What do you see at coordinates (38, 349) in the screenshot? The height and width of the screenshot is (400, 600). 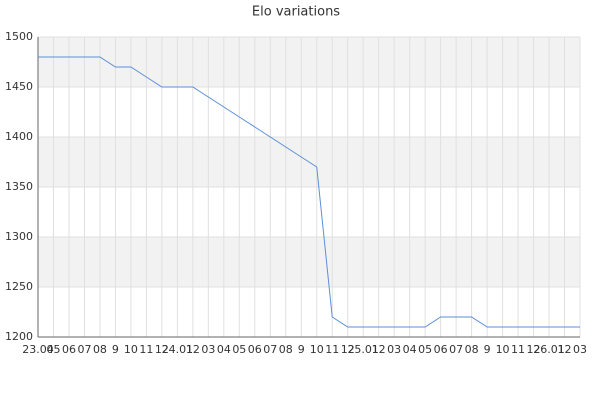 I see `x-tick-label: 23.04` at bounding box center [38, 349].